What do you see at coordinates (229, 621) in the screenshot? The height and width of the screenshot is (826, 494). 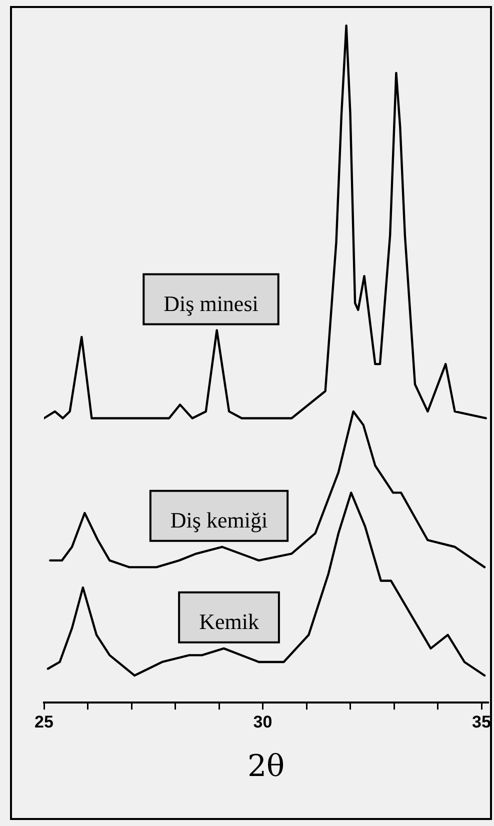 I see `series-label: Kemik` at bounding box center [229, 621].